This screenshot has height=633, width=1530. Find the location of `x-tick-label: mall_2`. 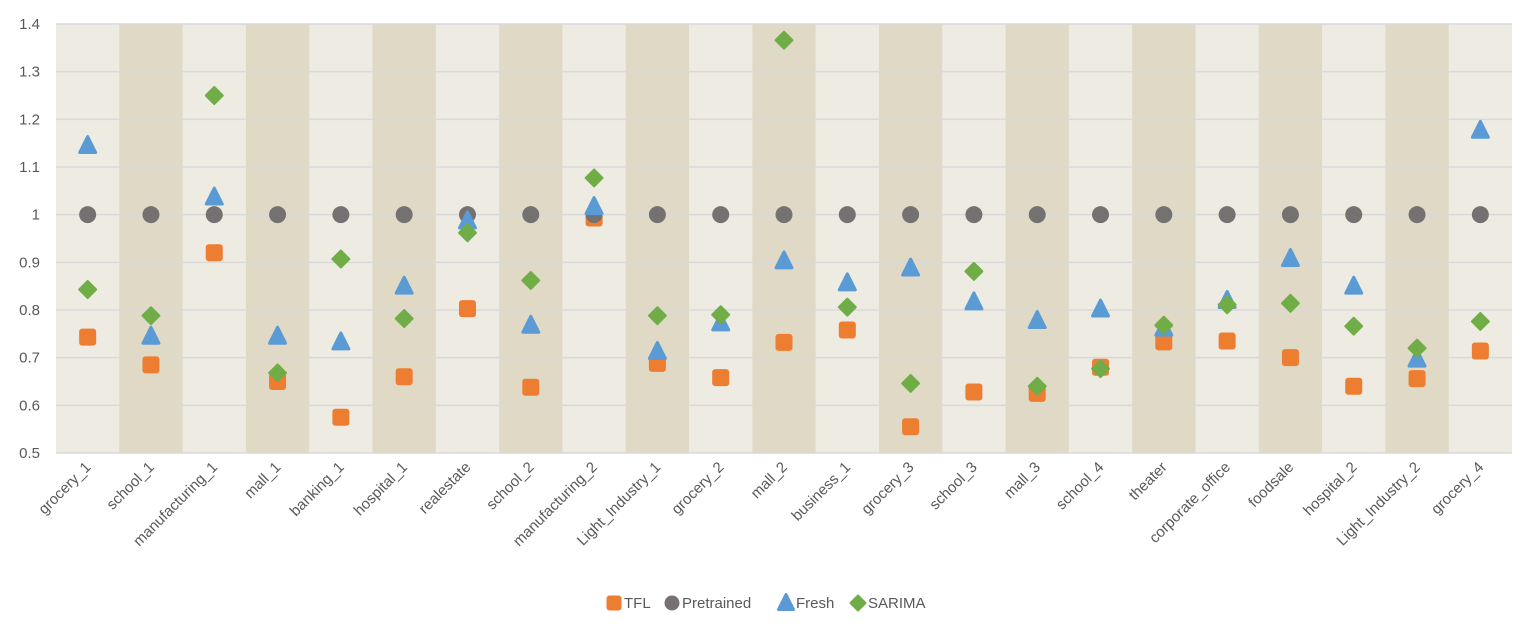

x-tick-label: mall_2 is located at coordinates (769, 480).